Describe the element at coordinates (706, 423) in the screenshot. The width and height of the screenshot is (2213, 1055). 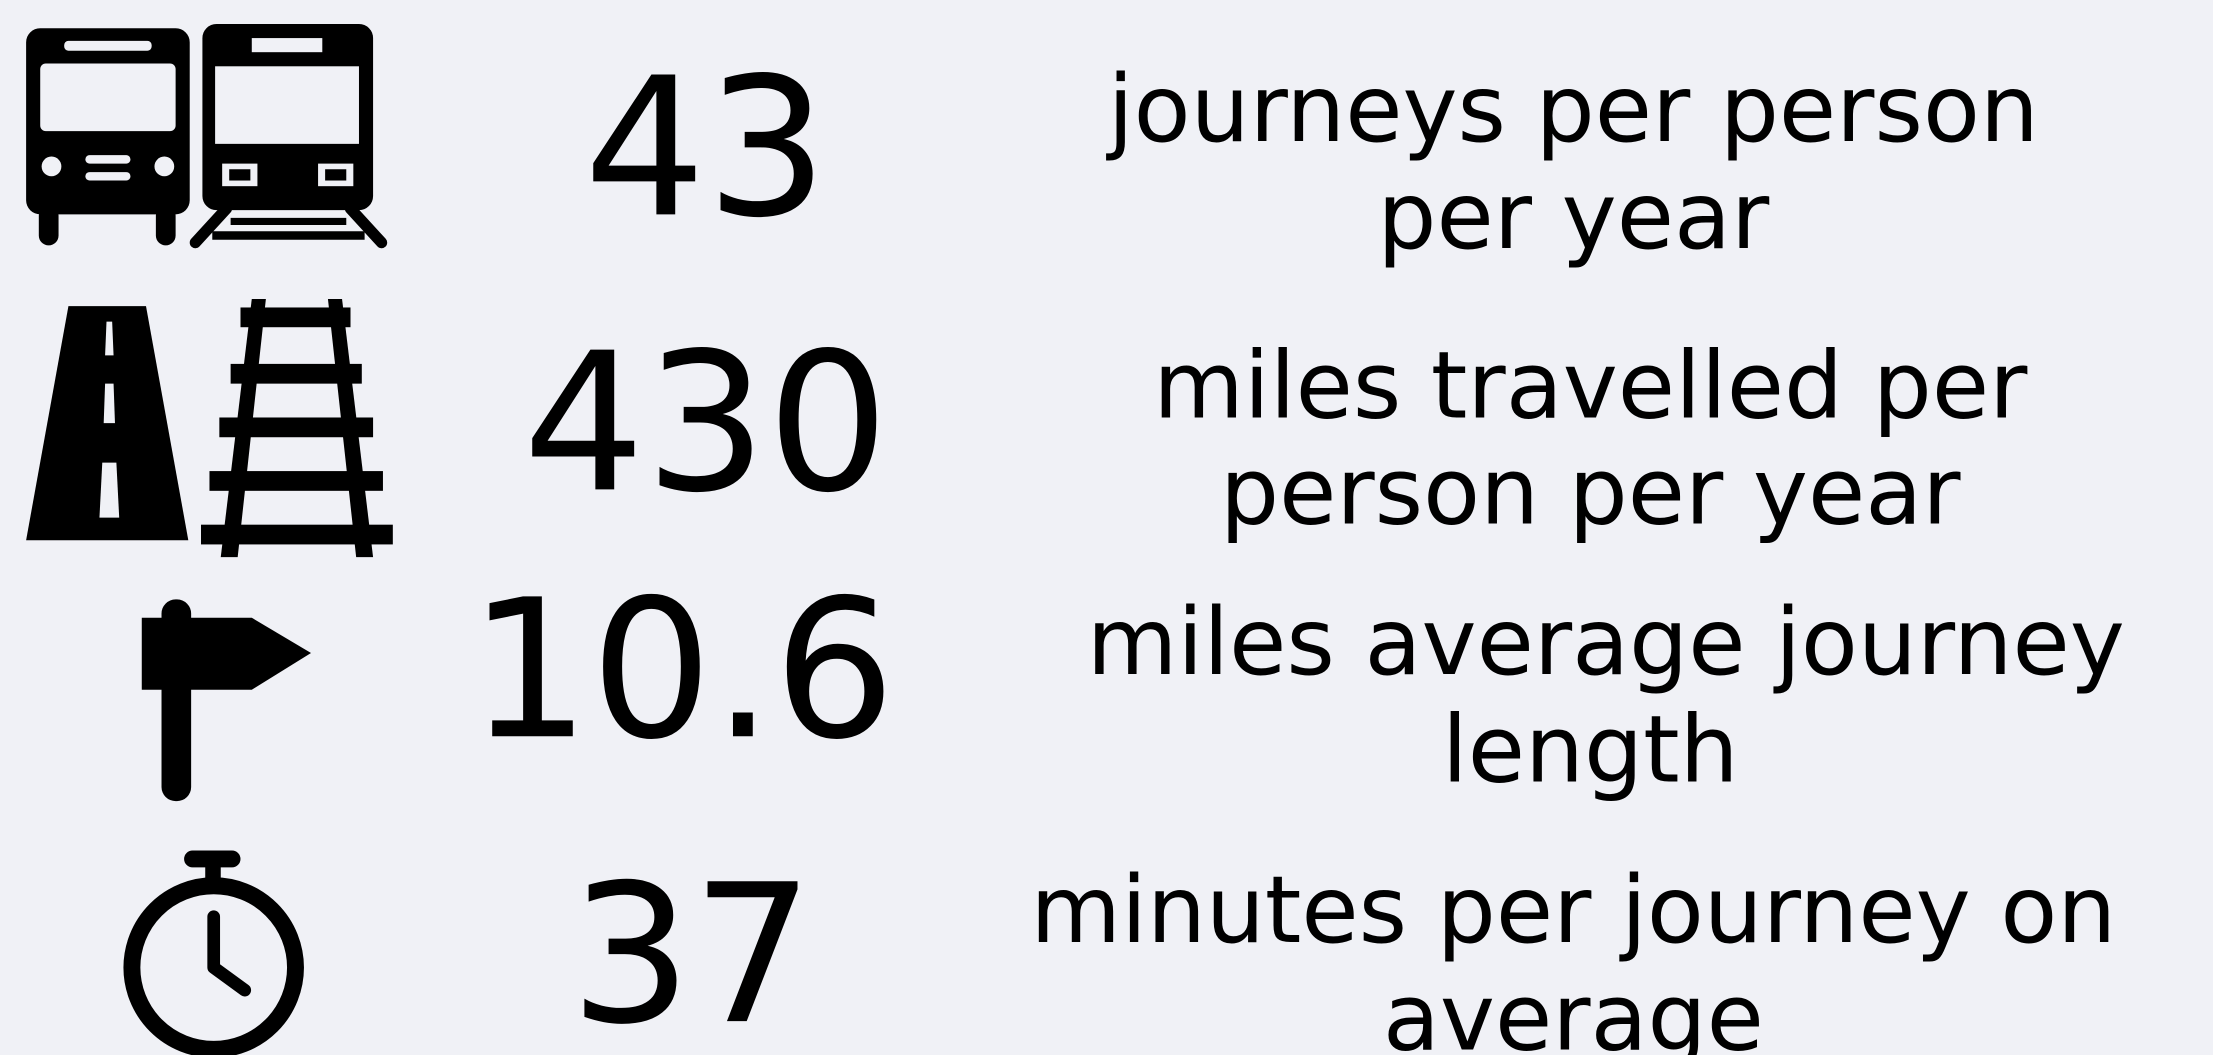
I see `stat-value: 430` at that location.